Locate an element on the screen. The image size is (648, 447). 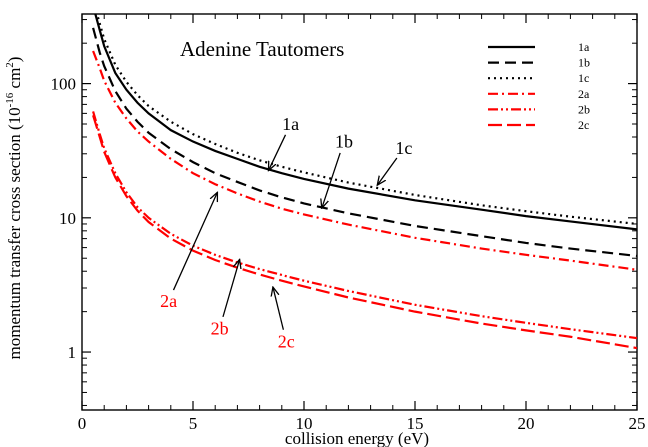
legend-label-1c: 1c is located at coordinates (583, 78).